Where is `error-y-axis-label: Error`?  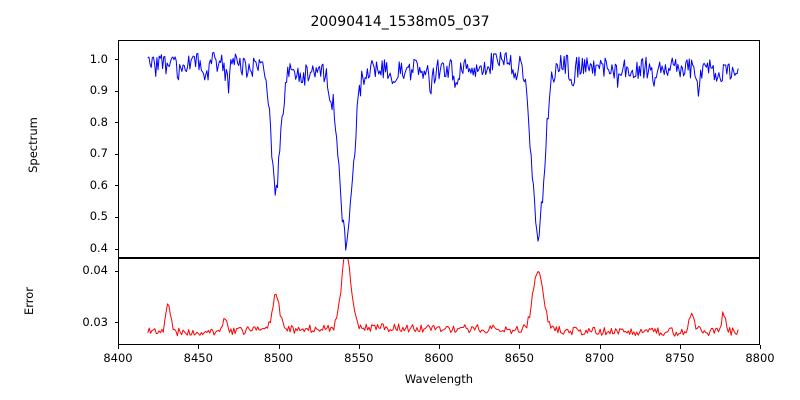 error-y-axis-label: Error is located at coordinates (29, 301).